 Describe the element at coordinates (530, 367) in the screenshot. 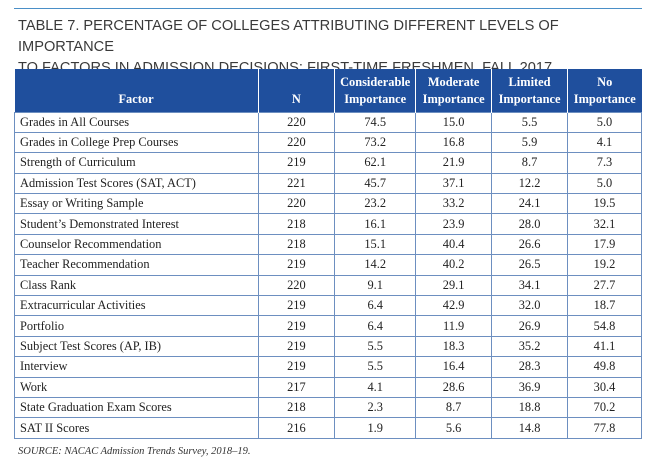

I see `cell-limited: 28.3` at that location.